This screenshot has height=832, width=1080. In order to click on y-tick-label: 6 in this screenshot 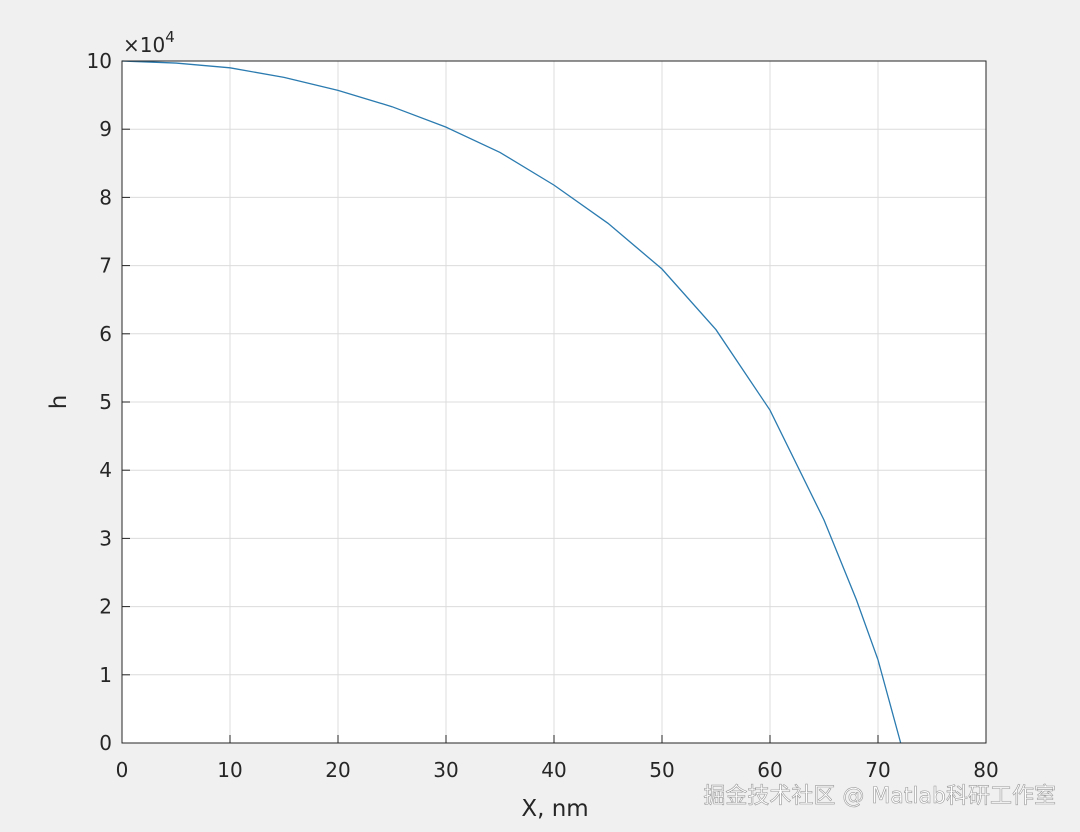, I will do `click(105, 334)`.